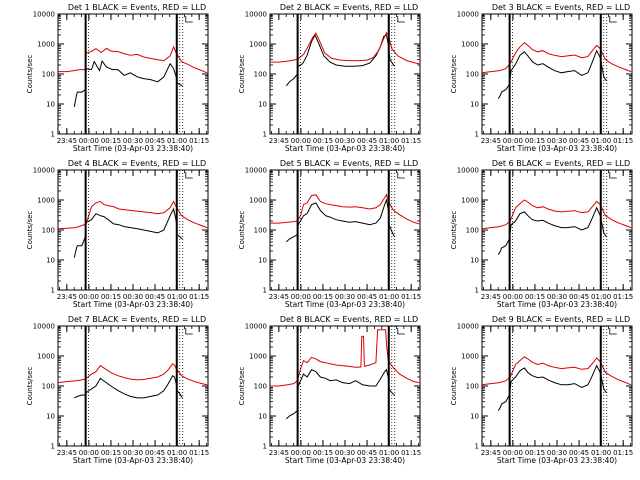  Describe the element at coordinates (349, 319) in the screenshot. I see `panel-title: Det 8 BLACK = Events, RED = LLD` at that location.